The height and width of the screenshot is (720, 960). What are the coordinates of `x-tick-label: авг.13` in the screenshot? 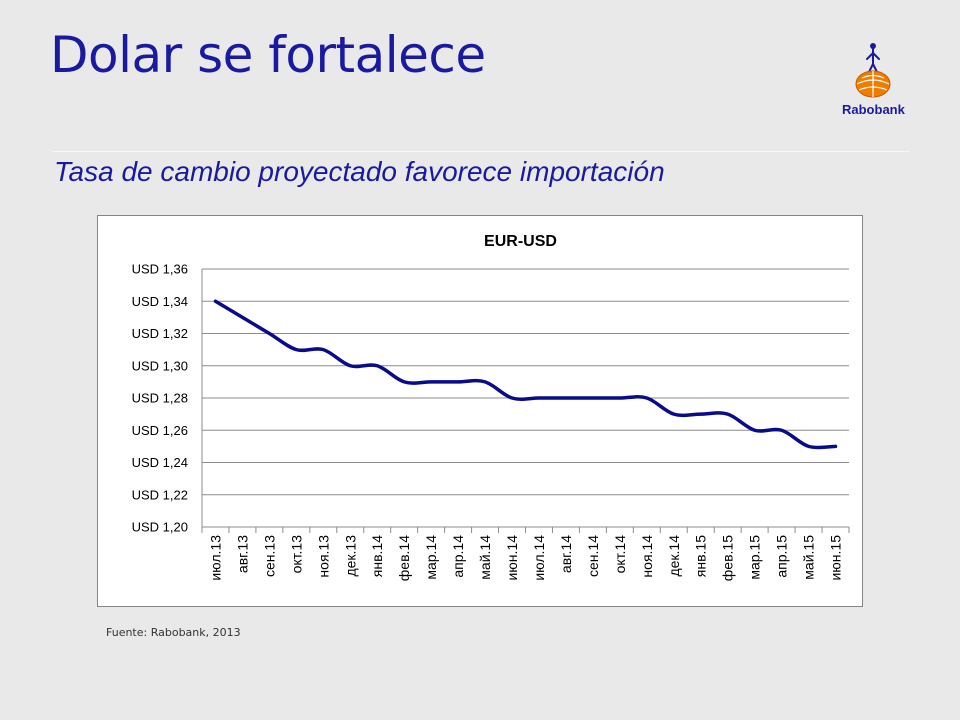 It's located at (242, 554).